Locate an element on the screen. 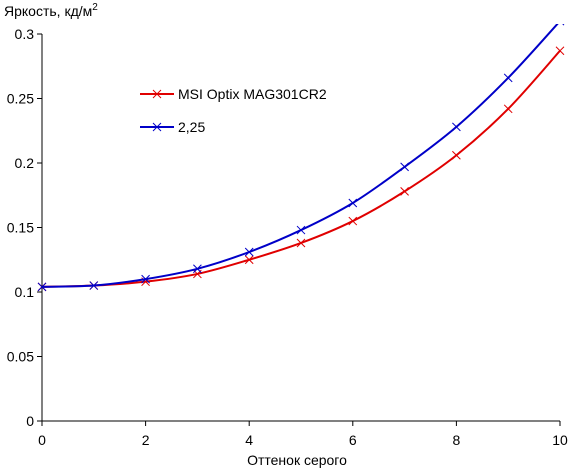 Image resolution: width=570 pixels, height=468 pixels. y-ticks: 0 0.05 0.1 0.15 0.2 0.25 0.3 is located at coordinates (24, 227).